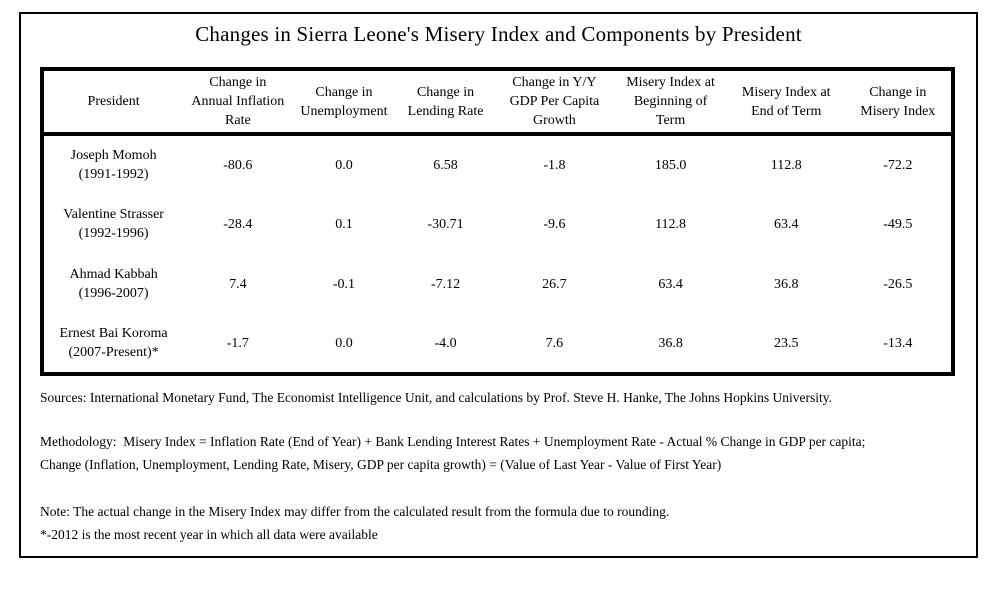 This screenshot has width=1005, height=599. Describe the element at coordinates (898, 343) in the screenshot. I see `value-cell: -13.4` at that location.